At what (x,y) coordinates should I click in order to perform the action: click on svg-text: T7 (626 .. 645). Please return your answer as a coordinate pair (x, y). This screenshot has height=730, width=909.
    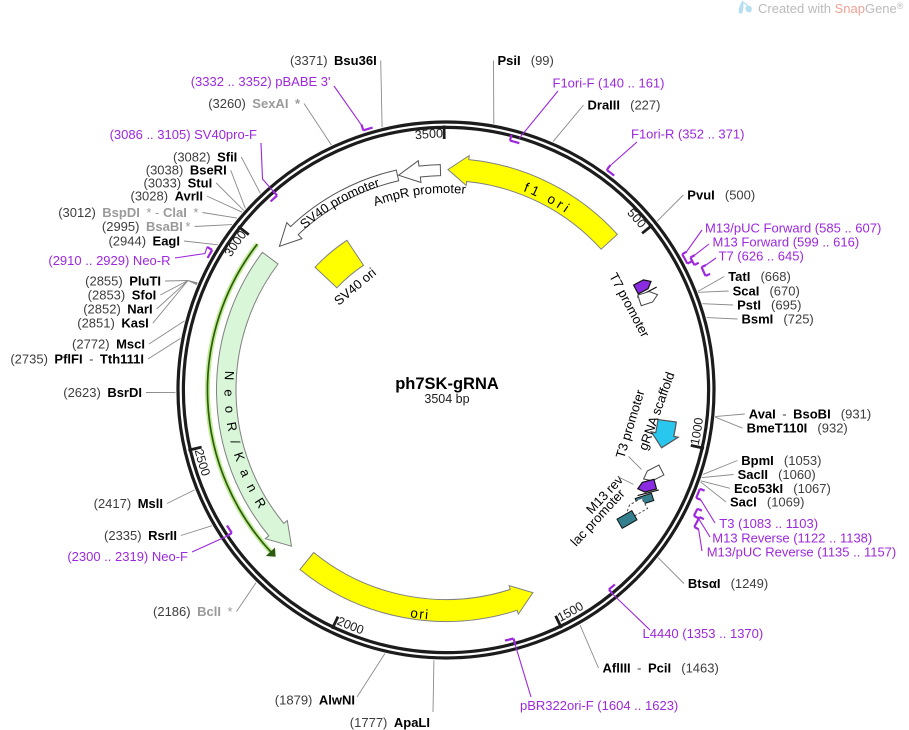
    Looking at the image, I should click on (761, 256).